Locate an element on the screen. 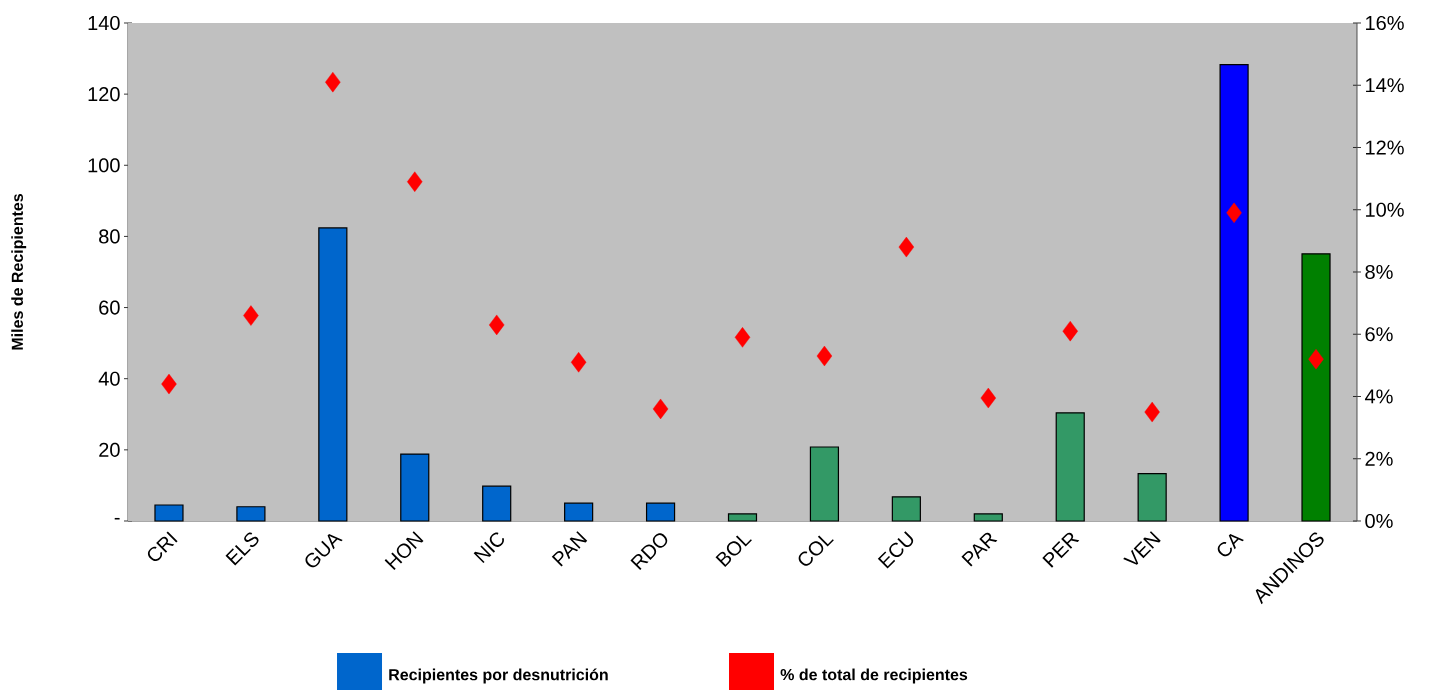  y-tick-label: 40 is located at coordinates (109, 378).